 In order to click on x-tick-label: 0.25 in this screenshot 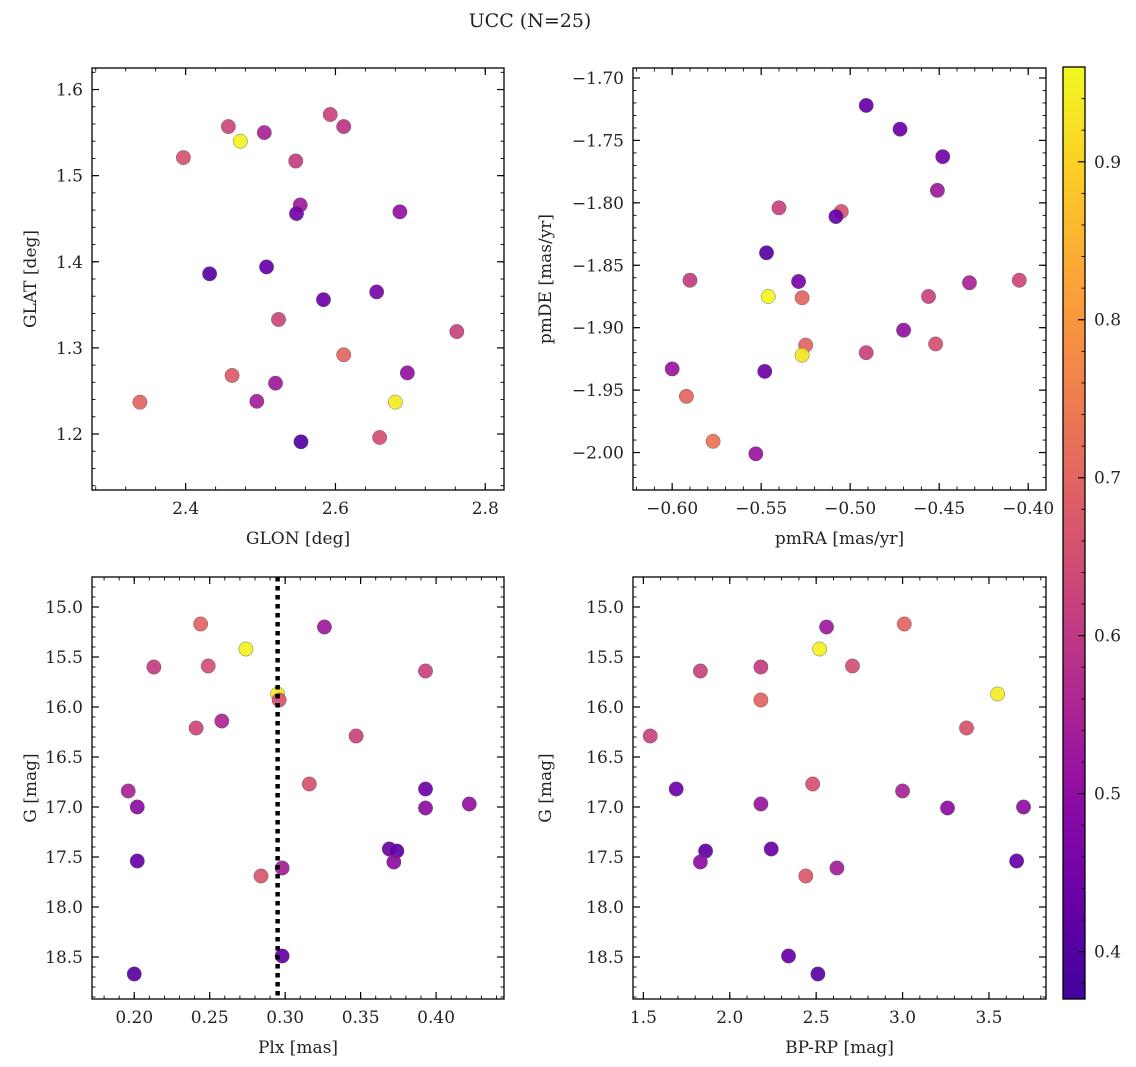, I will do `click(210, 1018)`.